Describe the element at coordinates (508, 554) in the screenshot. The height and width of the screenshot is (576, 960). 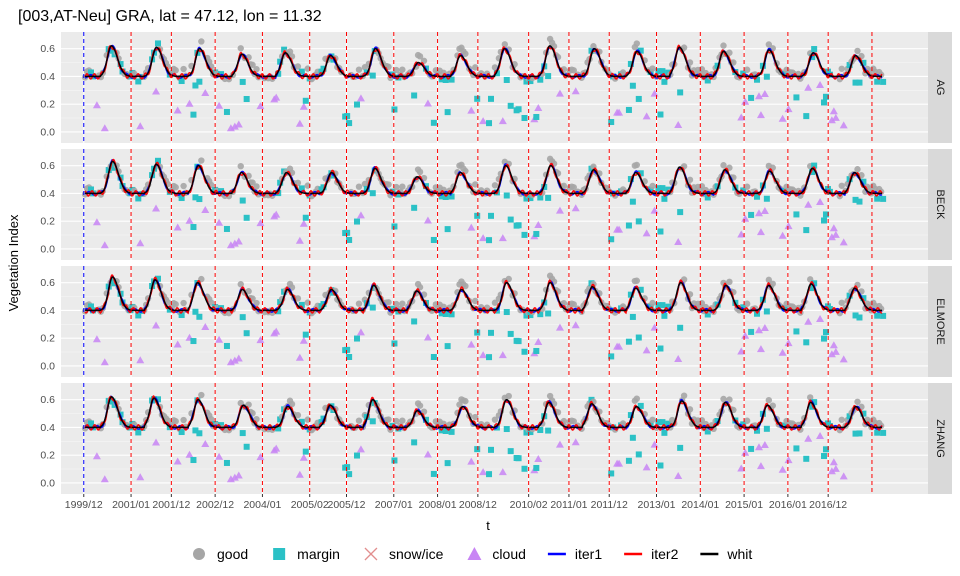
I see `legend-label: cloud` at that location.